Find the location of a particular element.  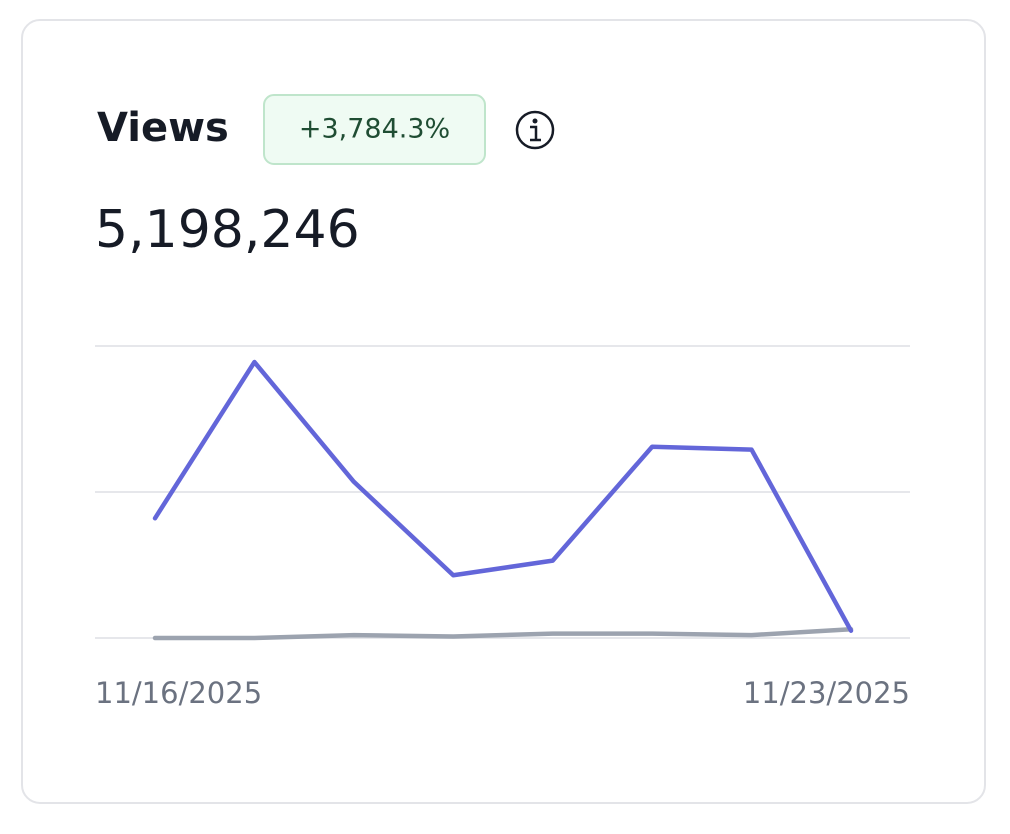

change-label: +3,784.3% is located at coordinates (374, 129).